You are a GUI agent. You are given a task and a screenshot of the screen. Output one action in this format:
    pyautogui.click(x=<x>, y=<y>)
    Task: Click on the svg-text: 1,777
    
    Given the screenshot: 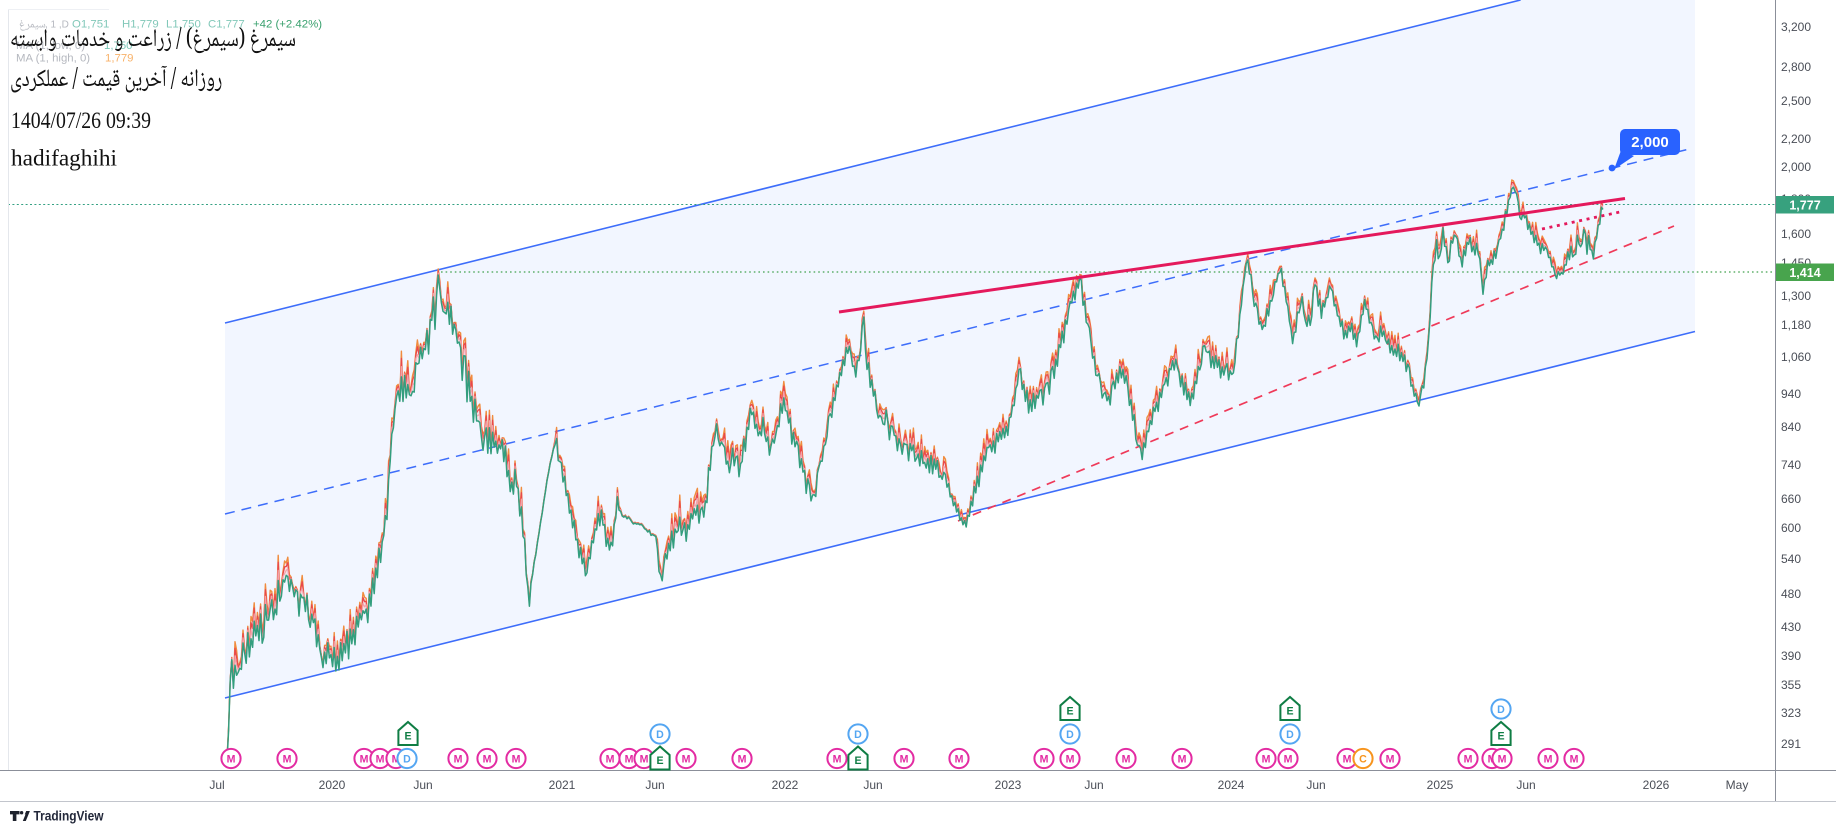 What is the action you would take?
    pyautogui.click(x=1804, y=206)
    